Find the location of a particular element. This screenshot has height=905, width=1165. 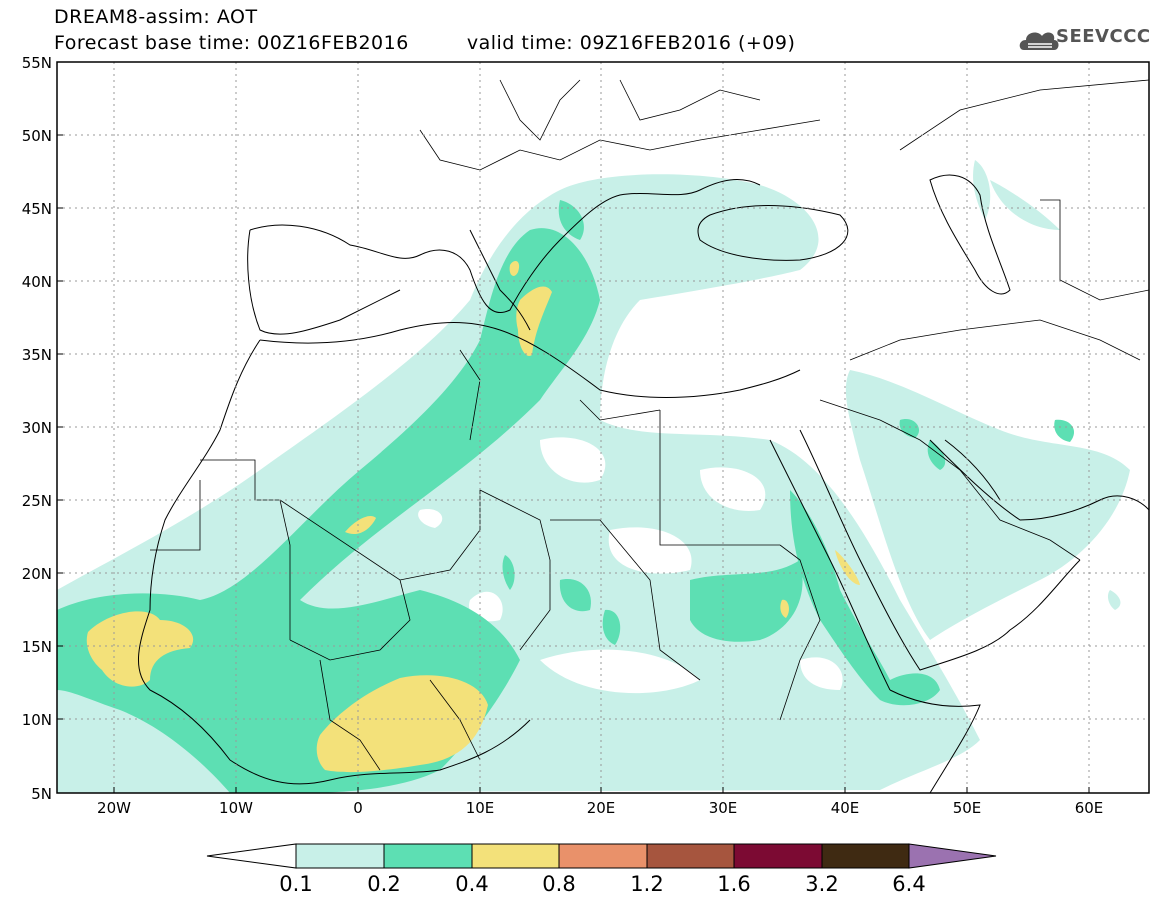

map-title: DREAM8-assim: AOT is located at coordinates (156, 17).